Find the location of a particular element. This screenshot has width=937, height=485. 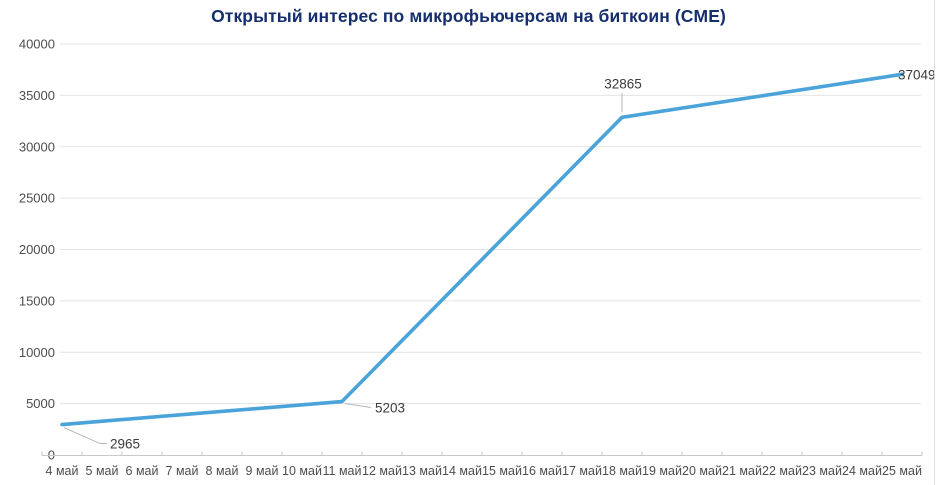

x-axis-tick-label: 5 май is located at coordinates (102, 471).